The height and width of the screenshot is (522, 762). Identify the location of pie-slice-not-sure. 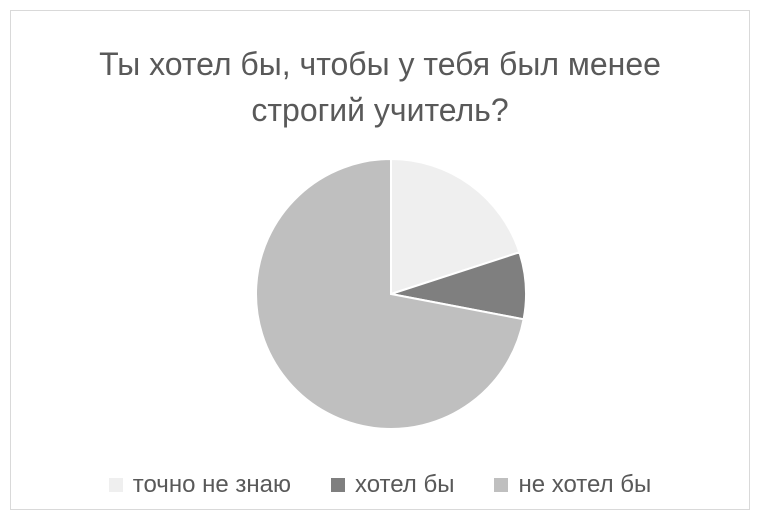
(455, 226).